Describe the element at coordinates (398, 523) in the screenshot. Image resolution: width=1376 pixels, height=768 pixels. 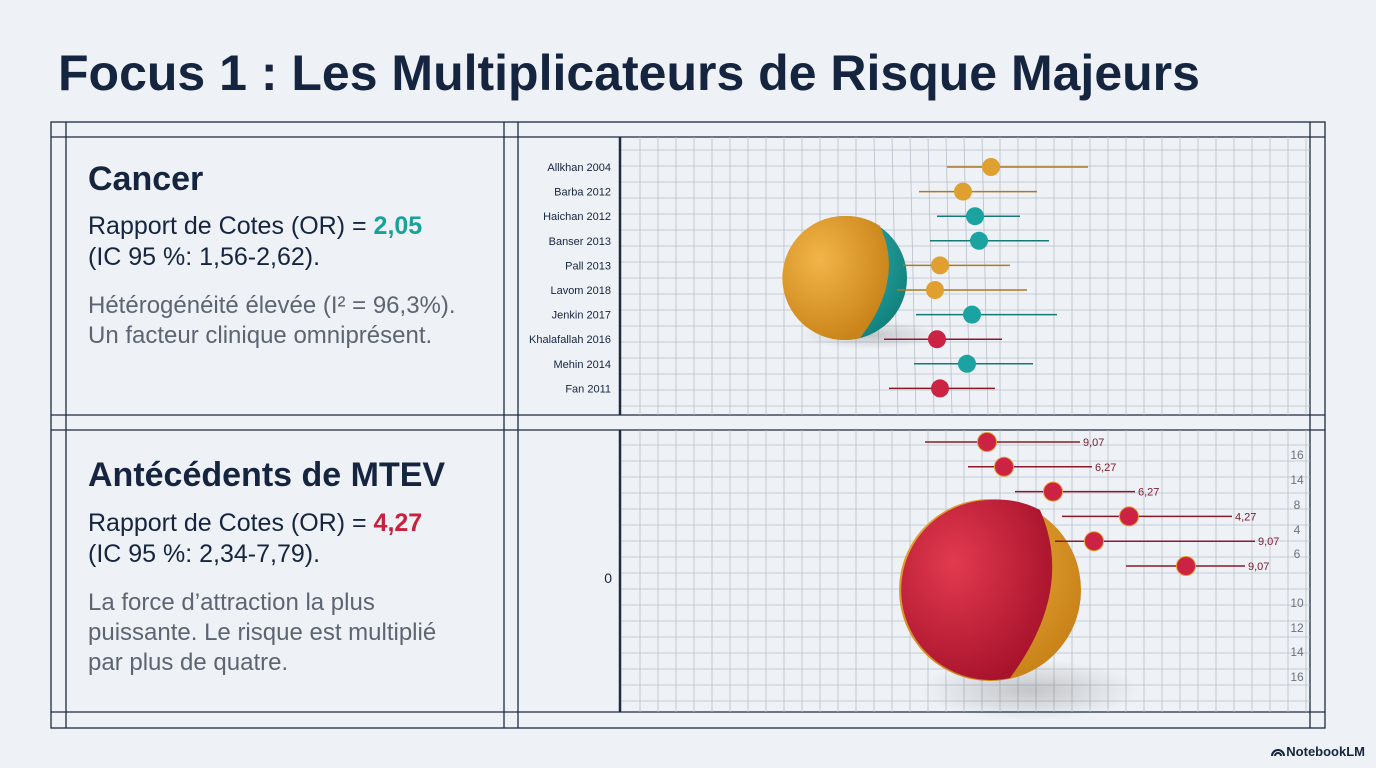
I see `or-value: 4,27` at that location.